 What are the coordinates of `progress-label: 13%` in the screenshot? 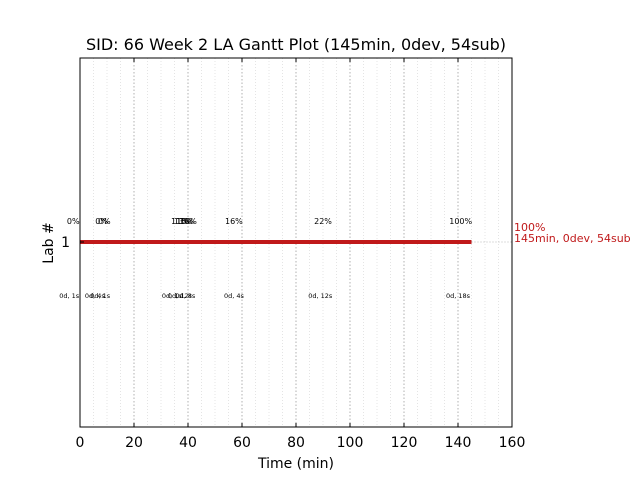 It's located at (183, 221).